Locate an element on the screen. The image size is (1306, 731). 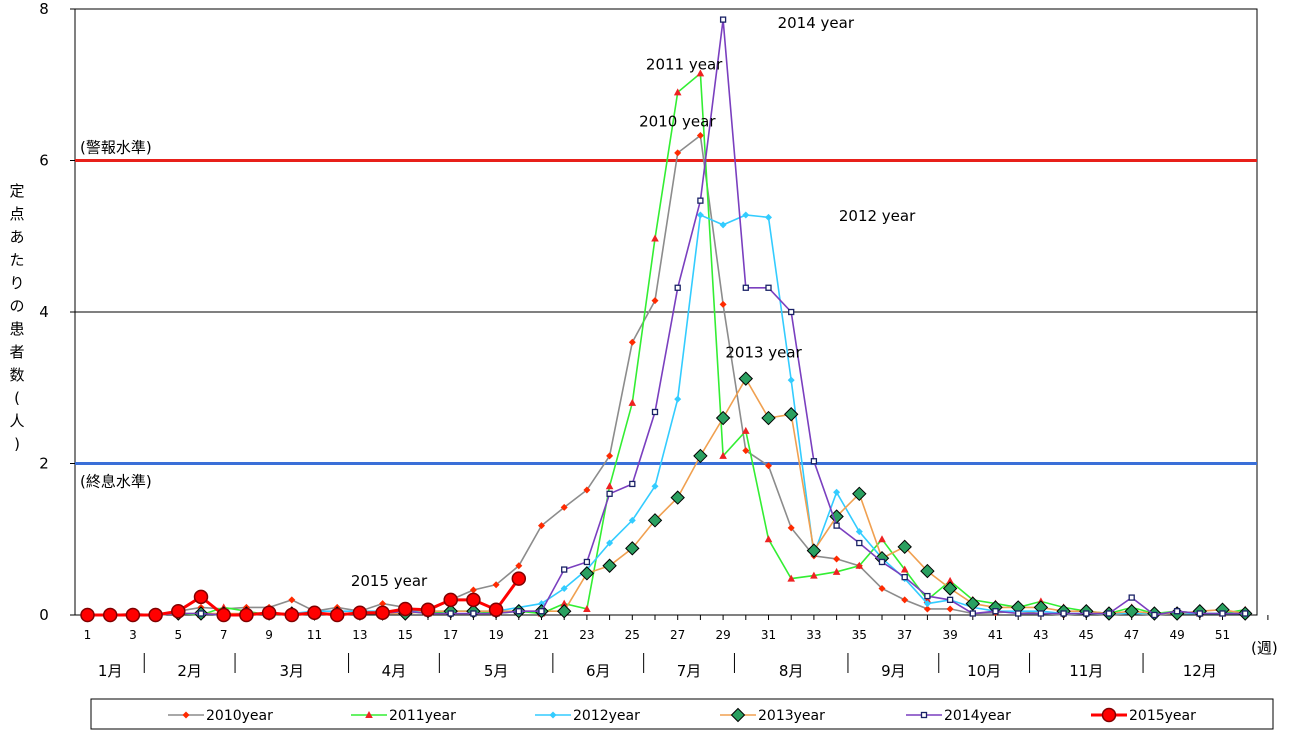
x-tick-label: 29 is located at coordinates (722, 635).